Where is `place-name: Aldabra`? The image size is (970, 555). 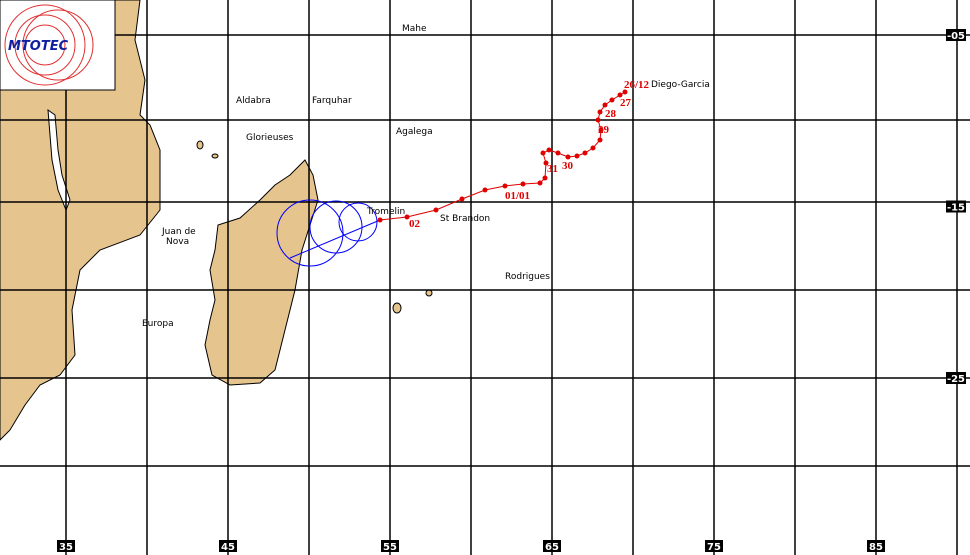 place-name: Aldabra is located at coordinates (253, 101).